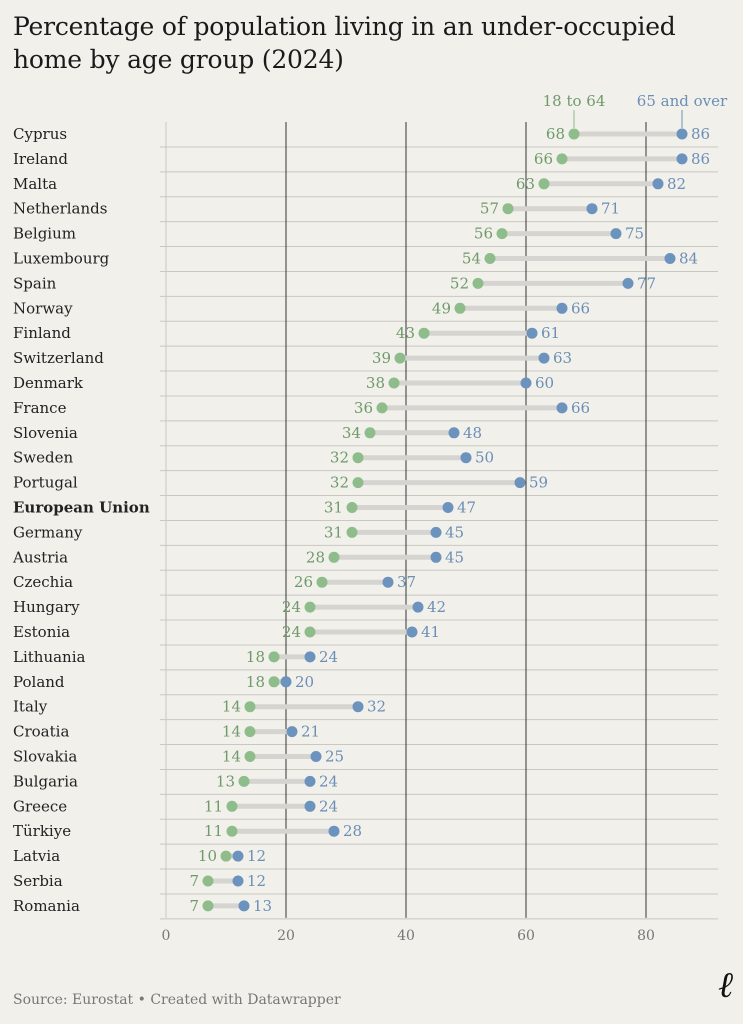 The width and height of the screenshot is (743, 1024). Describe the element at coordinates (405, 333) in the screenshot. I see `value-label-18-to-64: 43` at that location.